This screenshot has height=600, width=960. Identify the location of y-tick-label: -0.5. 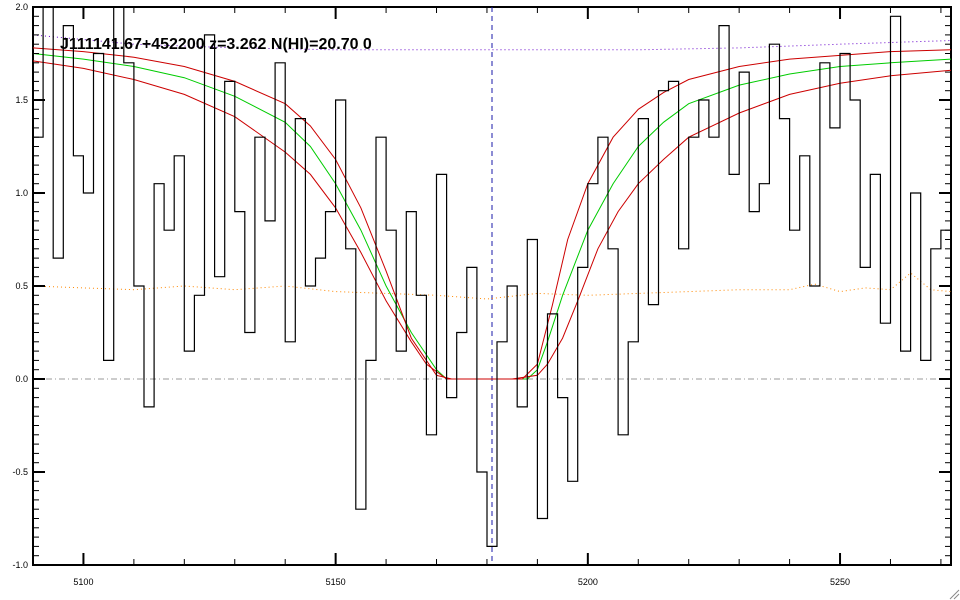
(20, 472).